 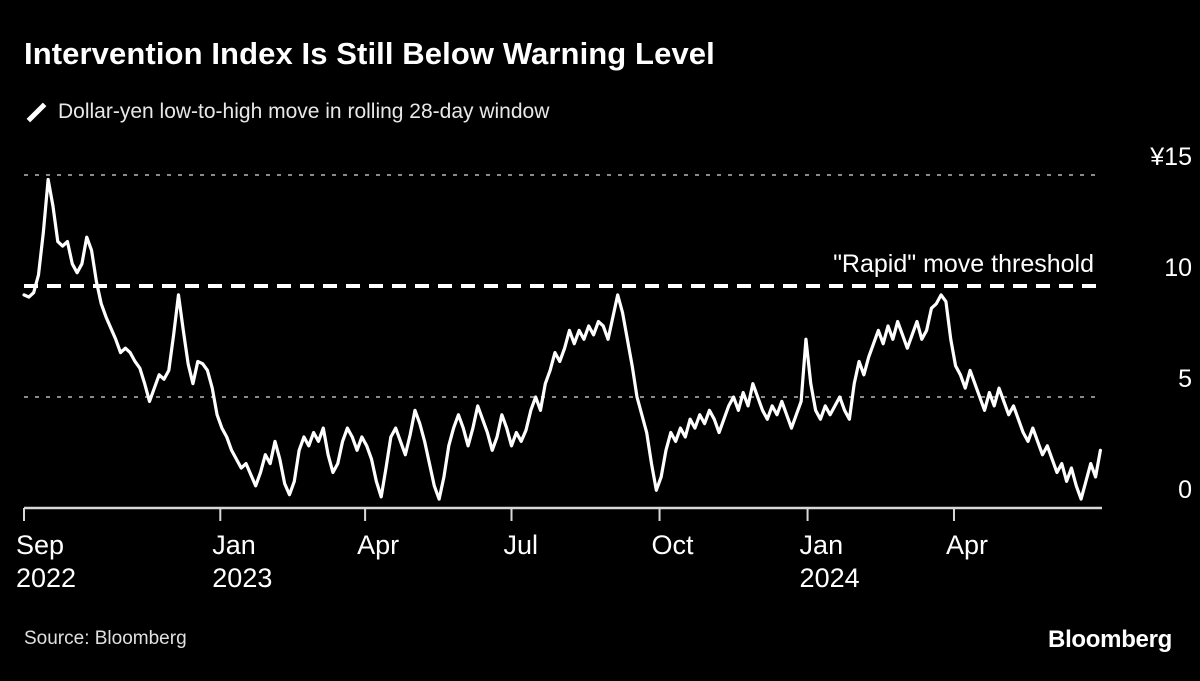 What do you see at coordinates (46, 578) in the screenshot?
I see `x-axis-tick-year-label: 2022` at bounding box center [46, 578].